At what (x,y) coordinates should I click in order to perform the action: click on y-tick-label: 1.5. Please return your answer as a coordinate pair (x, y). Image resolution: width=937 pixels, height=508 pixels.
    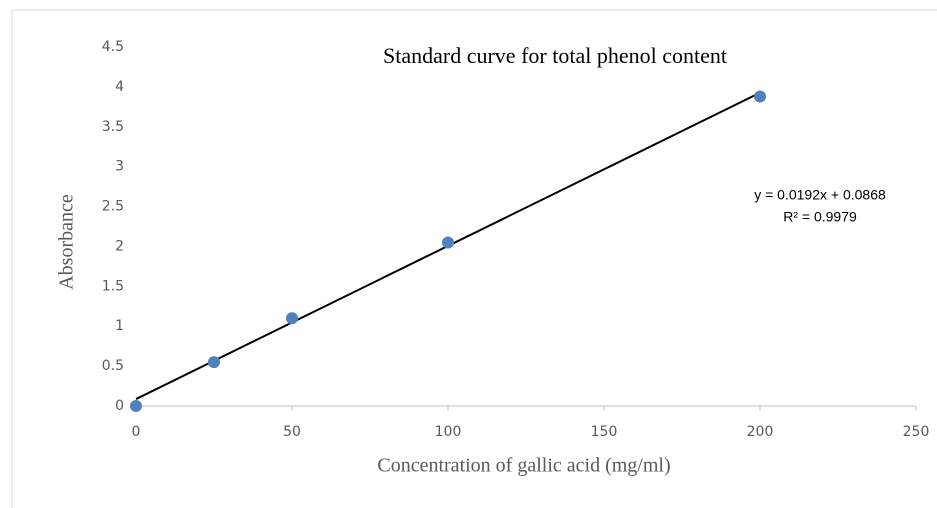
    Looking at the image, I should click on (113, 286).